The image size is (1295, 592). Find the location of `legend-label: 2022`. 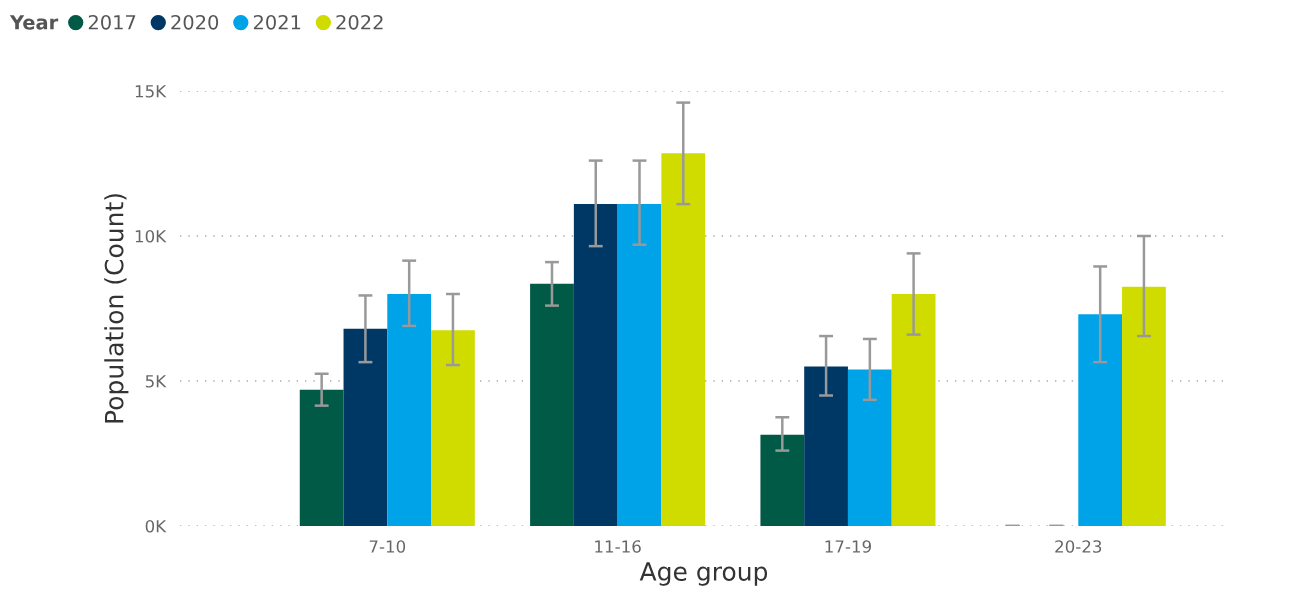

legend-label: 2022 is located at coordinates (359, 22).